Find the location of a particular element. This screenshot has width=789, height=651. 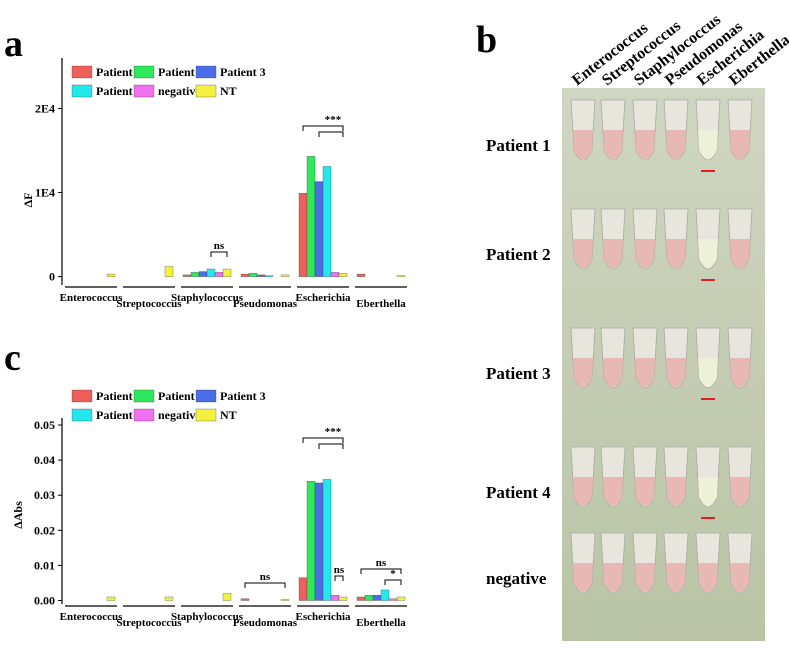

y-tick-label: 2E4 is located at coordinates (45, 108).